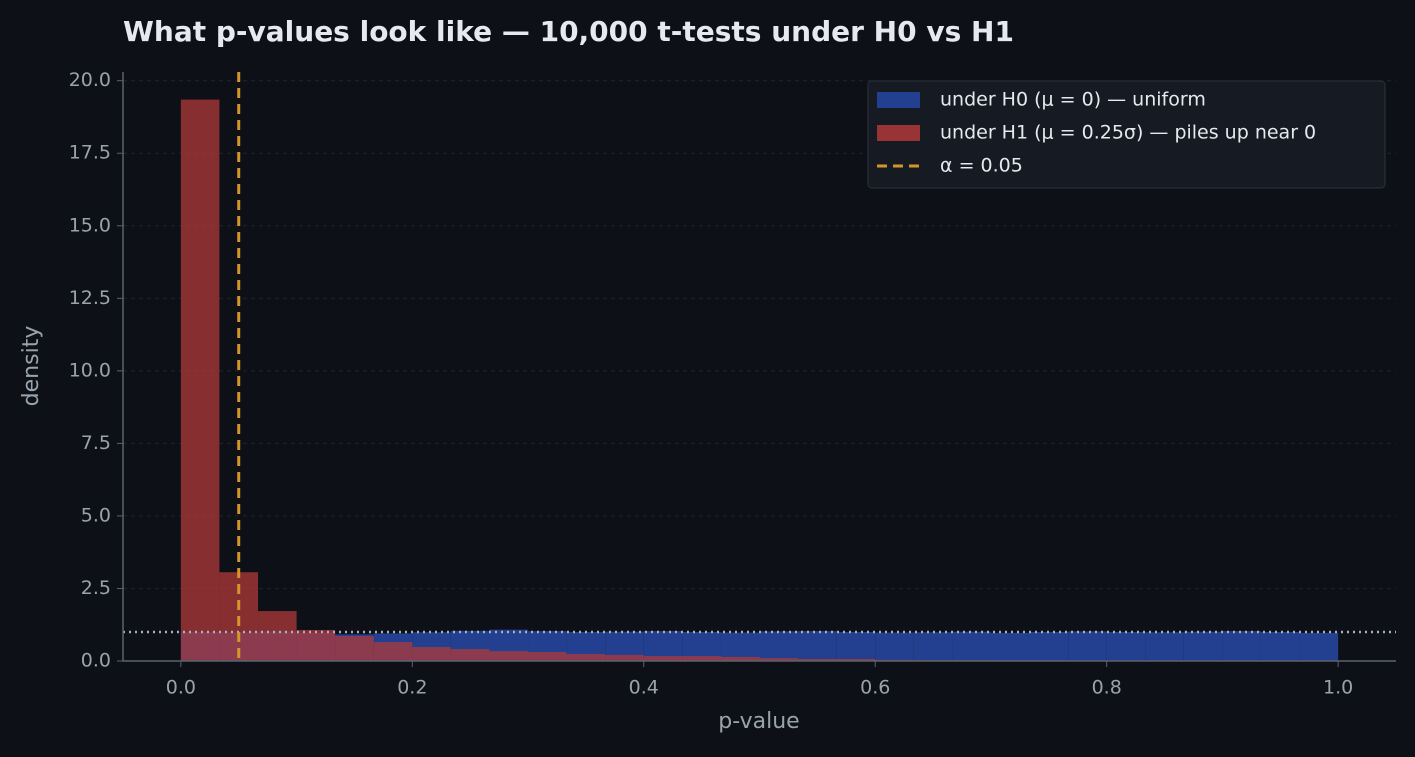 Image resolution: width=1415 pixels, height=757 pixels. What do you see at coordinates (31, 366) in the screenshot?
I see `y-axis-label: density` at bounding box center [31, 366].